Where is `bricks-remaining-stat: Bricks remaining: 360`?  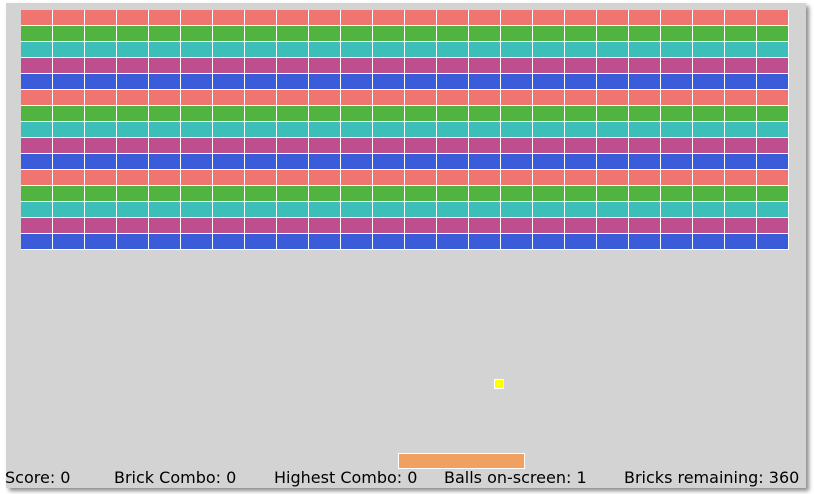 bricks-remaining-stat: Bricks remaining: 360 is located at coordinates (711, 477).